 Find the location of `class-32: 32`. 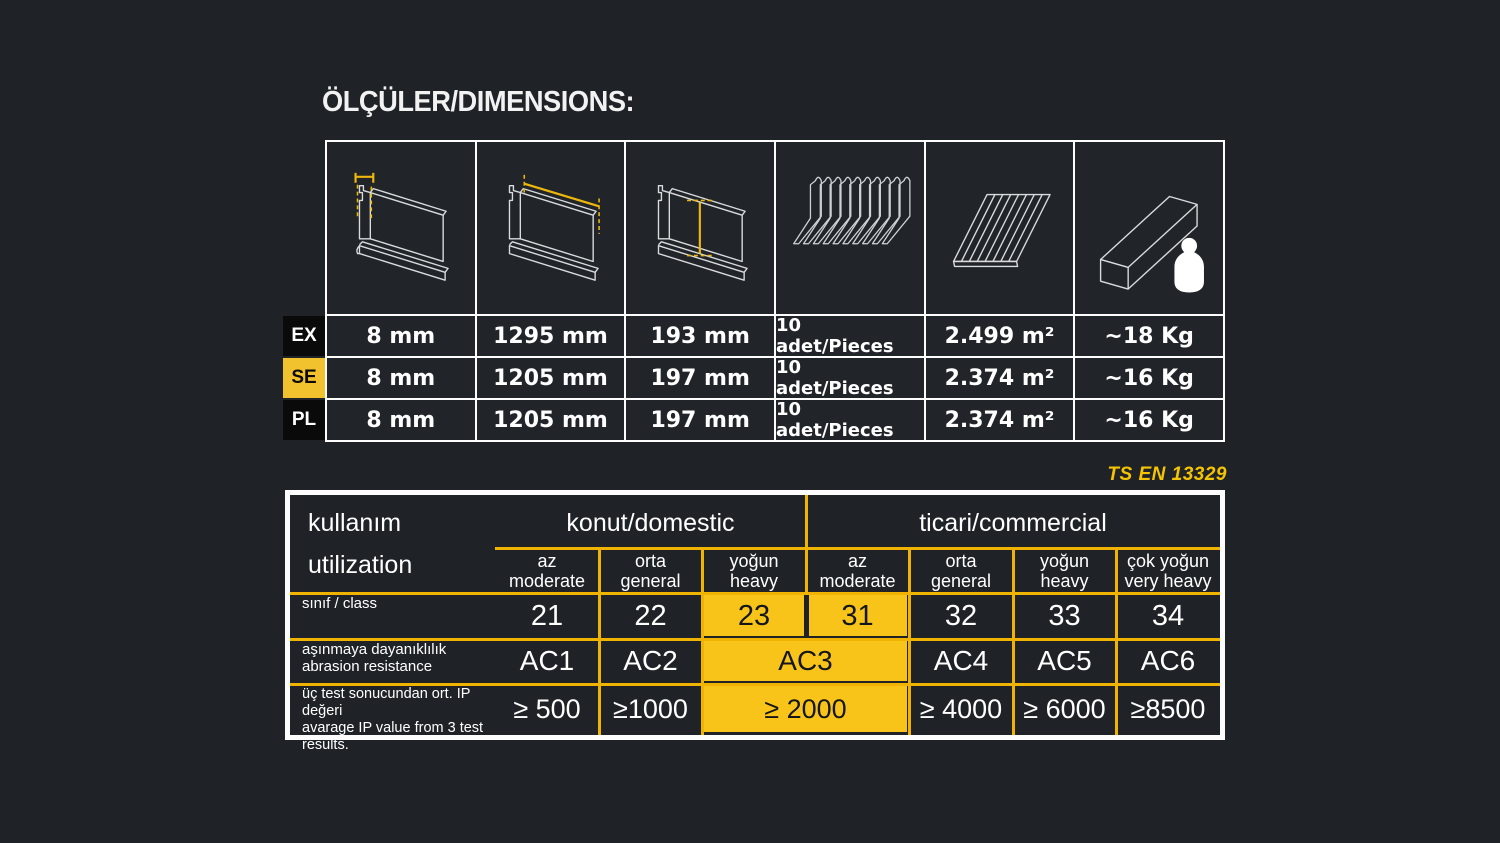

class-32: 32 is located at coordinates (961, 615).